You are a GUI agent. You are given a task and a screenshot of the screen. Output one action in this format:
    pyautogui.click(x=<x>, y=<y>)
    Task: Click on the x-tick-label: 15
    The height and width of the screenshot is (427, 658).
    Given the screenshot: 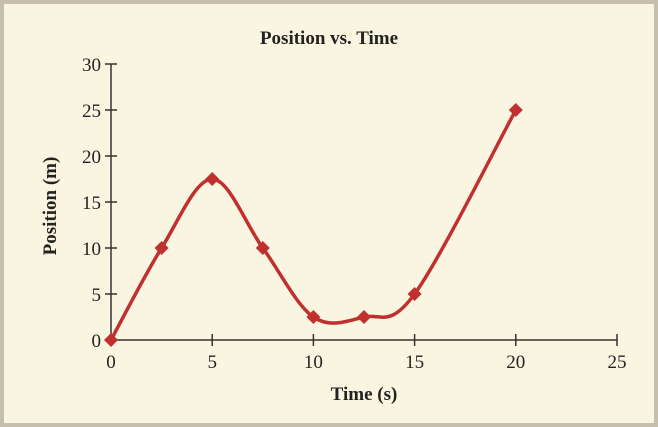 What is the action you would take?
    pyautogui.click(x=414, y=362)
    